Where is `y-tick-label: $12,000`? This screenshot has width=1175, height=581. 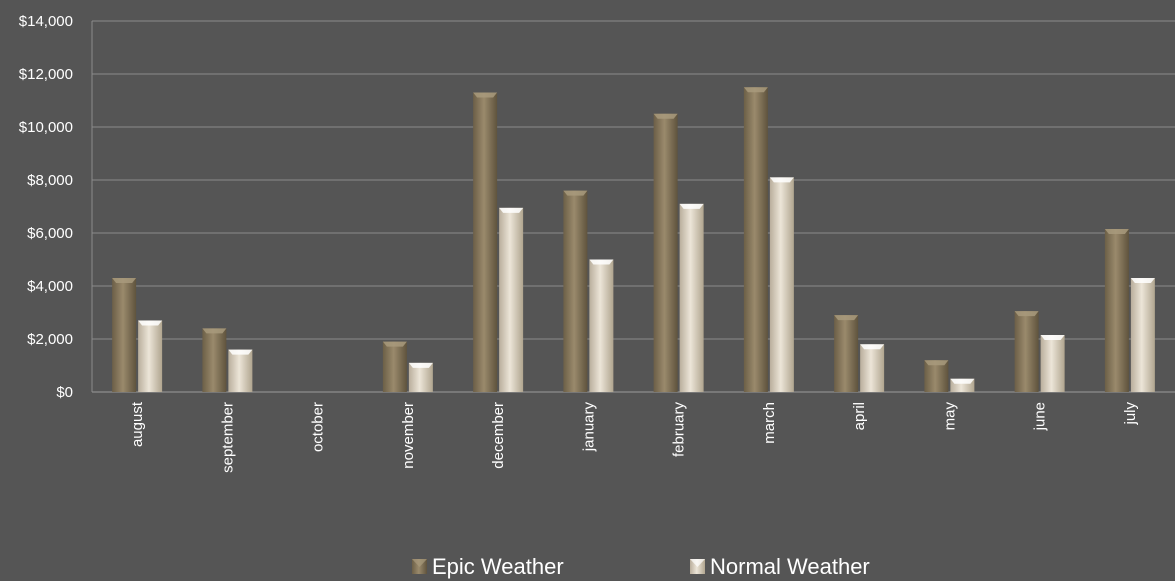
y-tick-label: $12,000 is located at coordinates (46, 74).